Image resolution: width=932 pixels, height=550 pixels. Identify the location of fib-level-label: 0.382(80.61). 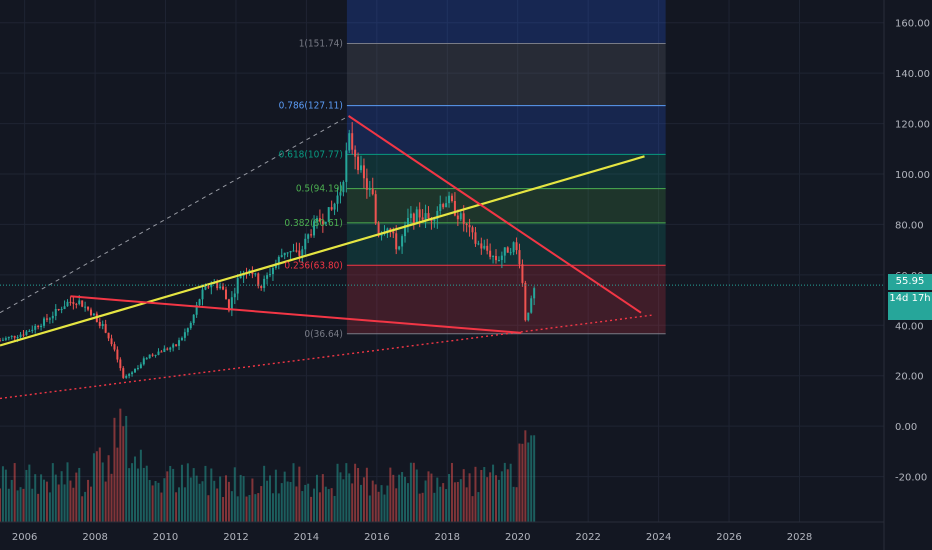
(313, 223).